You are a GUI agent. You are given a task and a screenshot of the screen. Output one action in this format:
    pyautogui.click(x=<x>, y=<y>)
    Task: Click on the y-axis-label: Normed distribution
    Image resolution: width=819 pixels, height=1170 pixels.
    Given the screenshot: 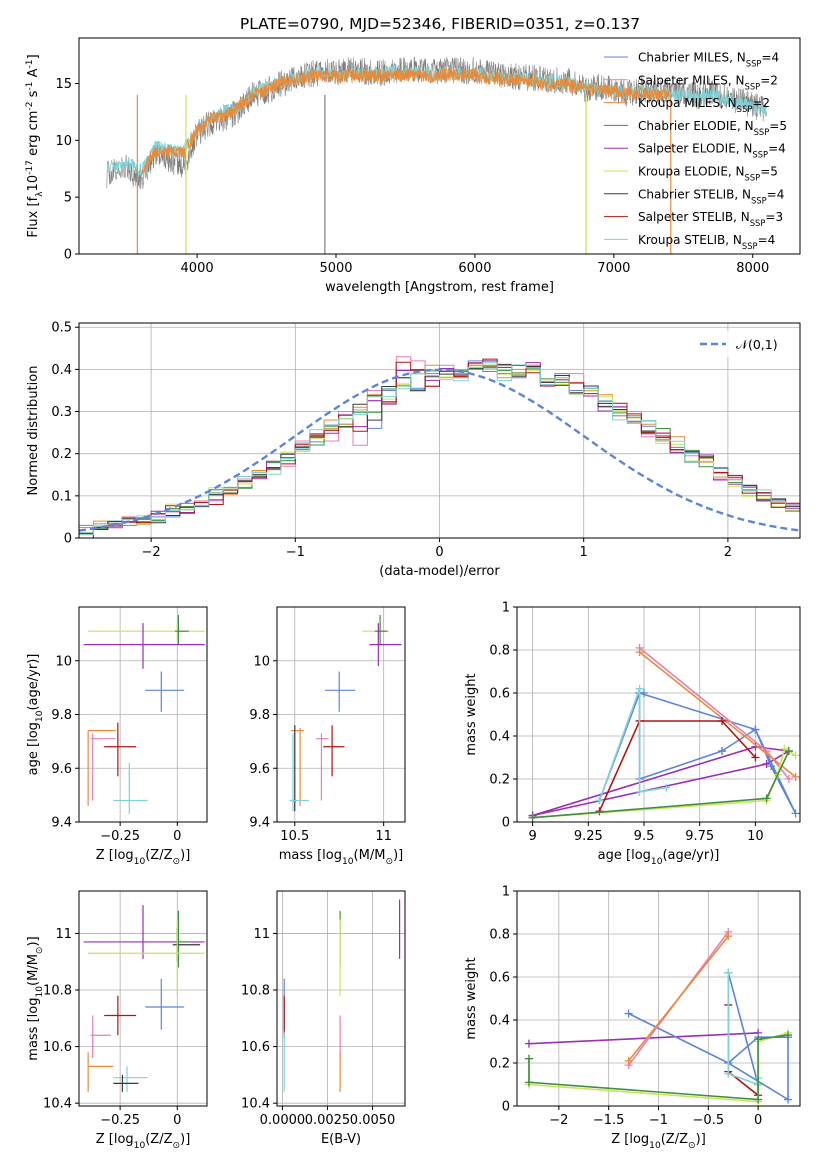 What is the action you would take?
    pyautogui.click(x=33, y=431)
    